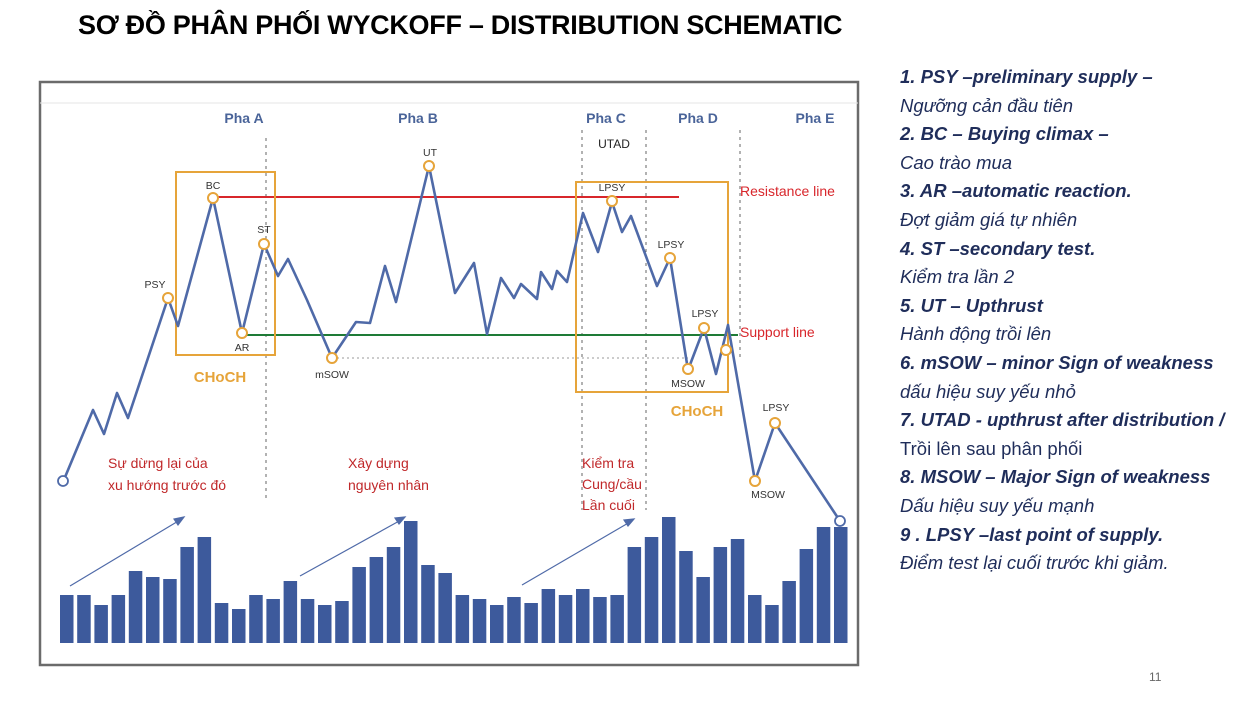  I want to click on label-ut: UT, so click(430, 153).